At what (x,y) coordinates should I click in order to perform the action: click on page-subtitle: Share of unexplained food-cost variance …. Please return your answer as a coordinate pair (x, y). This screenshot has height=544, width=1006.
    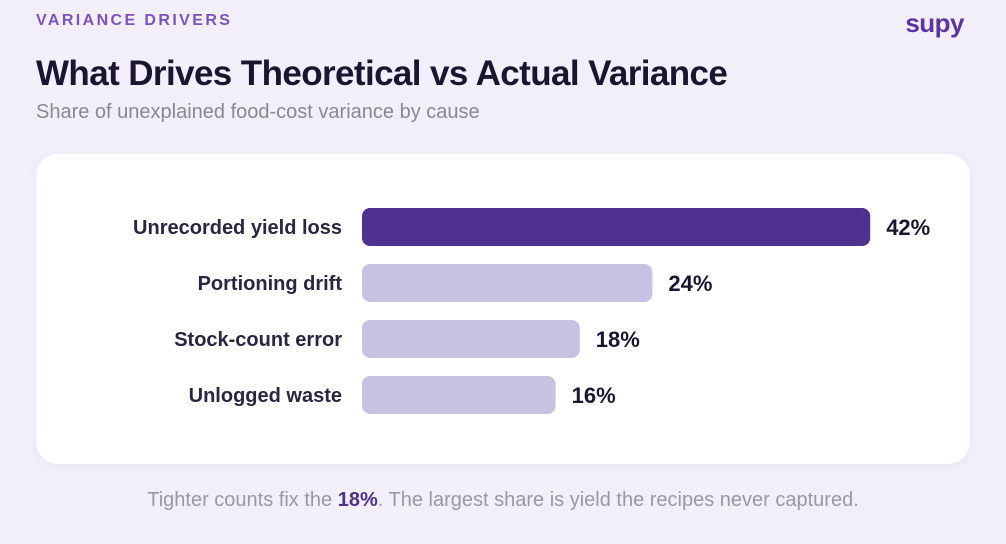
    Looking at the image, I should click on (258, 112).